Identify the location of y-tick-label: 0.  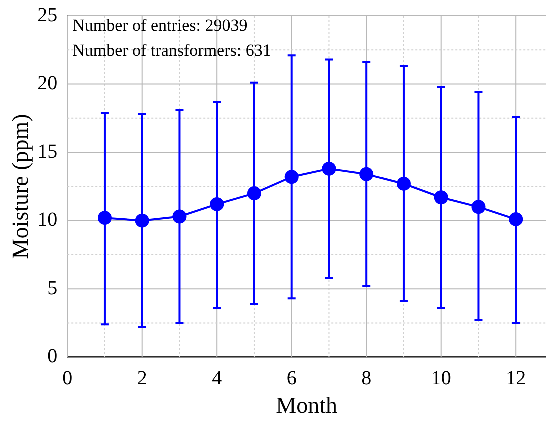
(53, 357).